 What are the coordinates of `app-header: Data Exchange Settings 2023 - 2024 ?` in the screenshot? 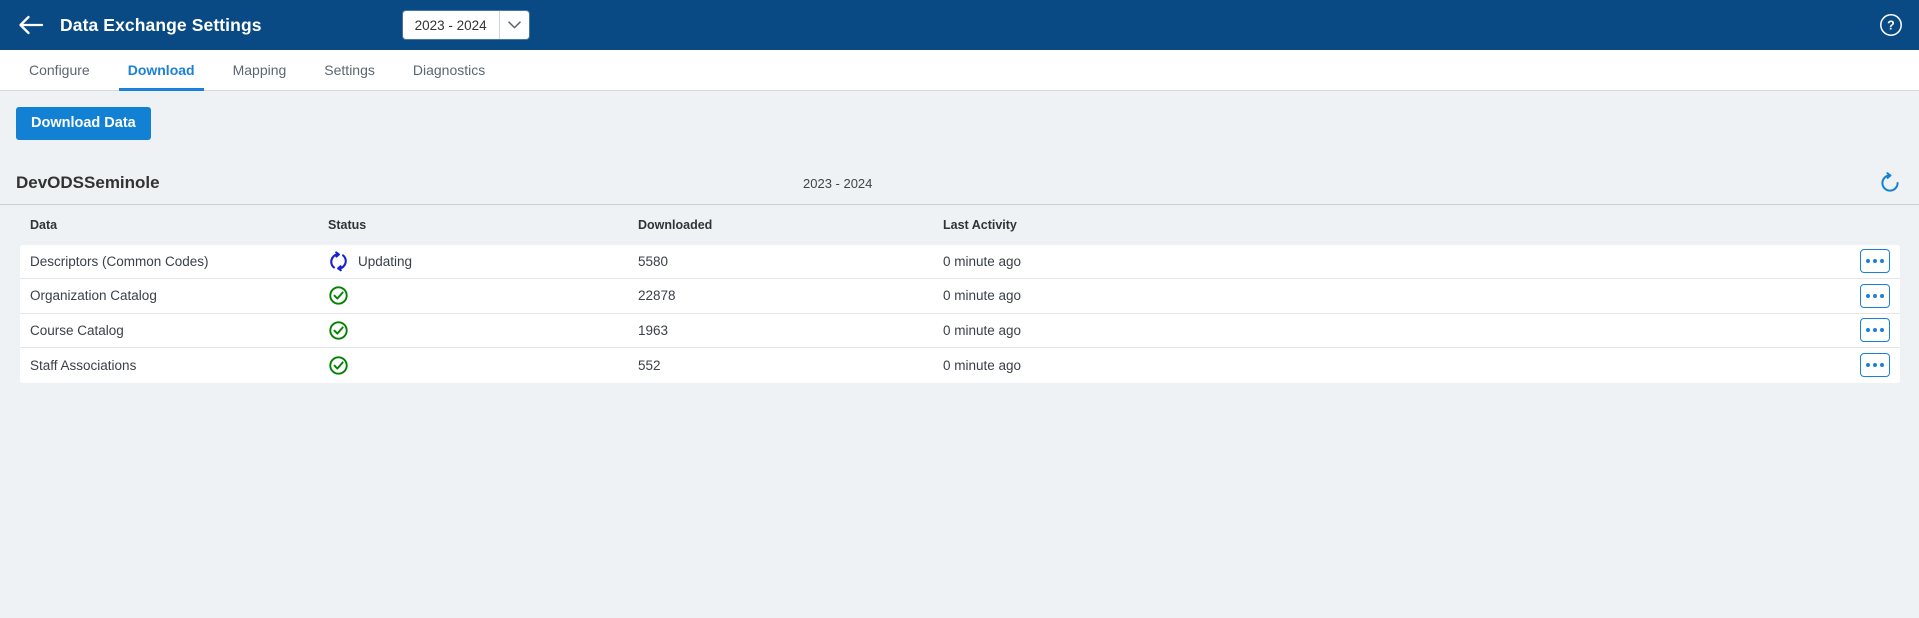 It's located at (959, 25).